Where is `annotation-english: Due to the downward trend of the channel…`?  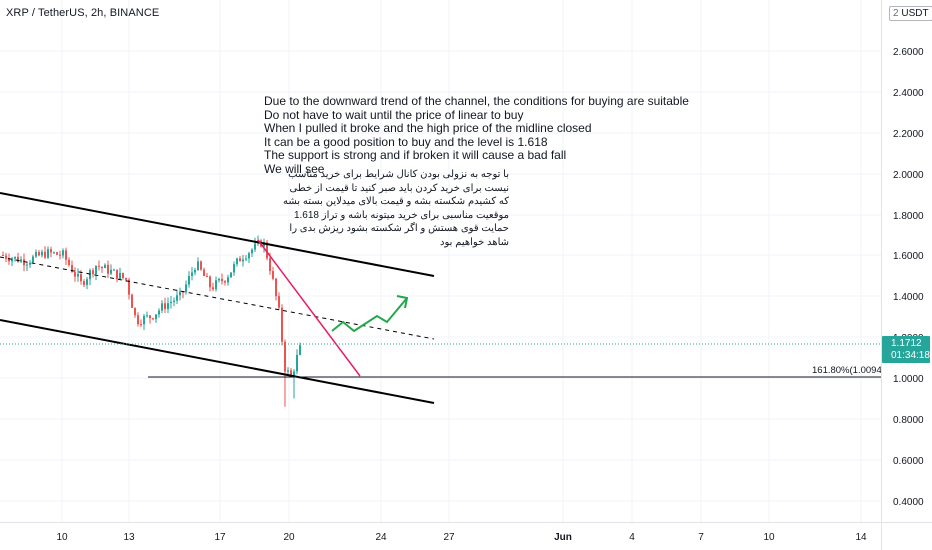 annotation-english: Due to the downward trend of the channel… is located at coordinates (504, 135).